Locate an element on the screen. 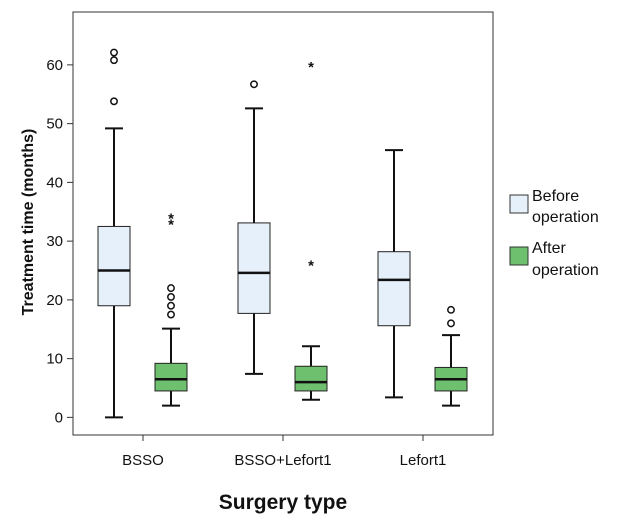 Image resolution: width=633 pixels, height=517 pixels. y-tick-label: 20 is located at coordinates (54, 300).